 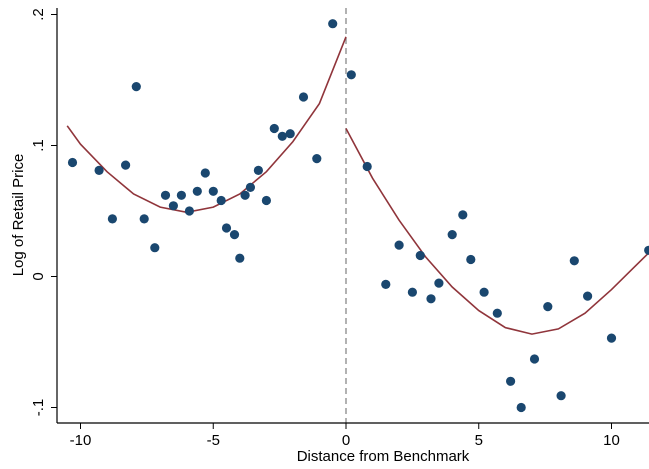 What do you see at coordinates (346, 440) in the screenshot?
I see `x-tick-label: 0` at bounding box center [346, 440].